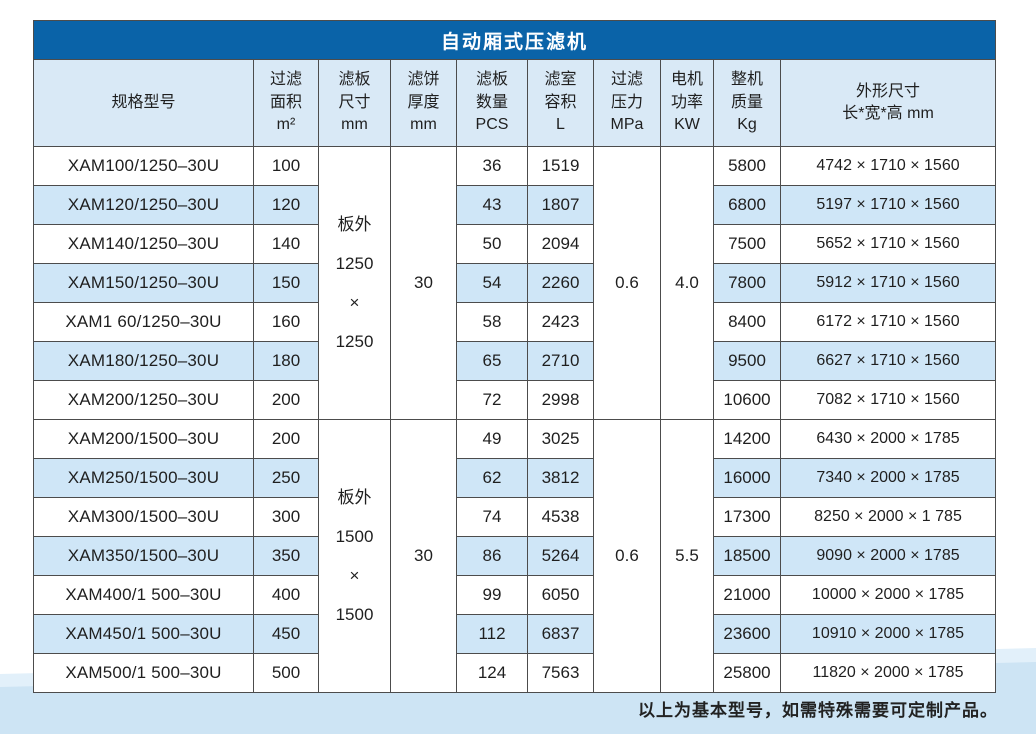 The width and height of the screenshot is (1036, 734). What do you see at coordinates (888, 103) in the screenshot?
I see `column-header-dimensions: 外形尺寸 长*宽*高 mm` at bounding box center [888, 103].